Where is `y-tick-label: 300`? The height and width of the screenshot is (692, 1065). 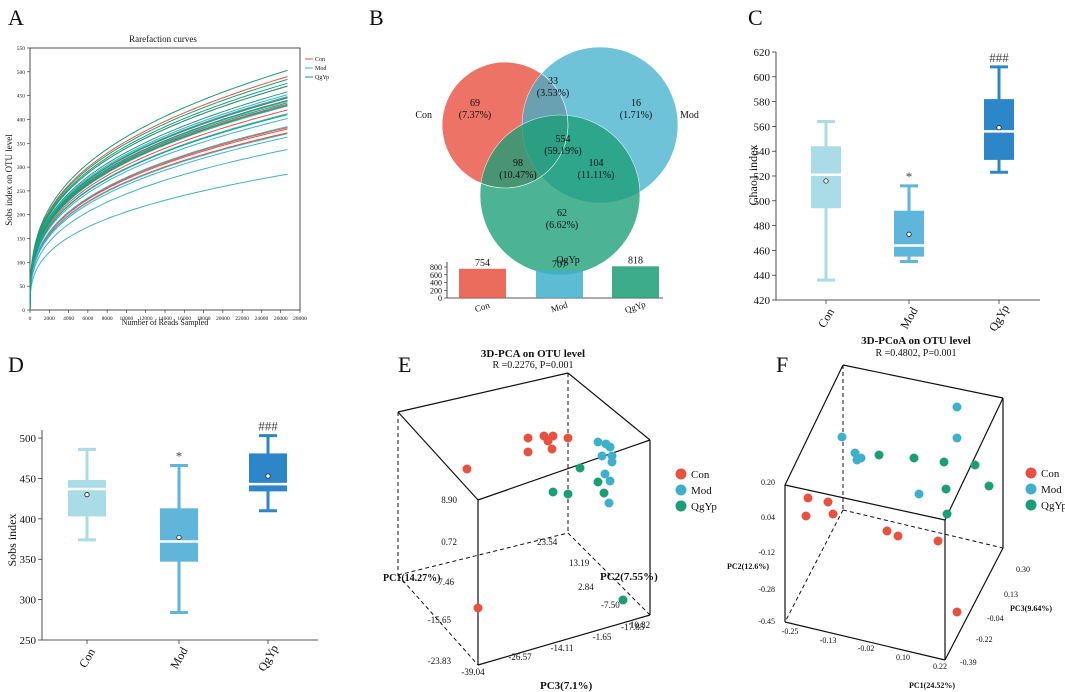 y-tick-label: 300 is located at coordinates (21, 168).